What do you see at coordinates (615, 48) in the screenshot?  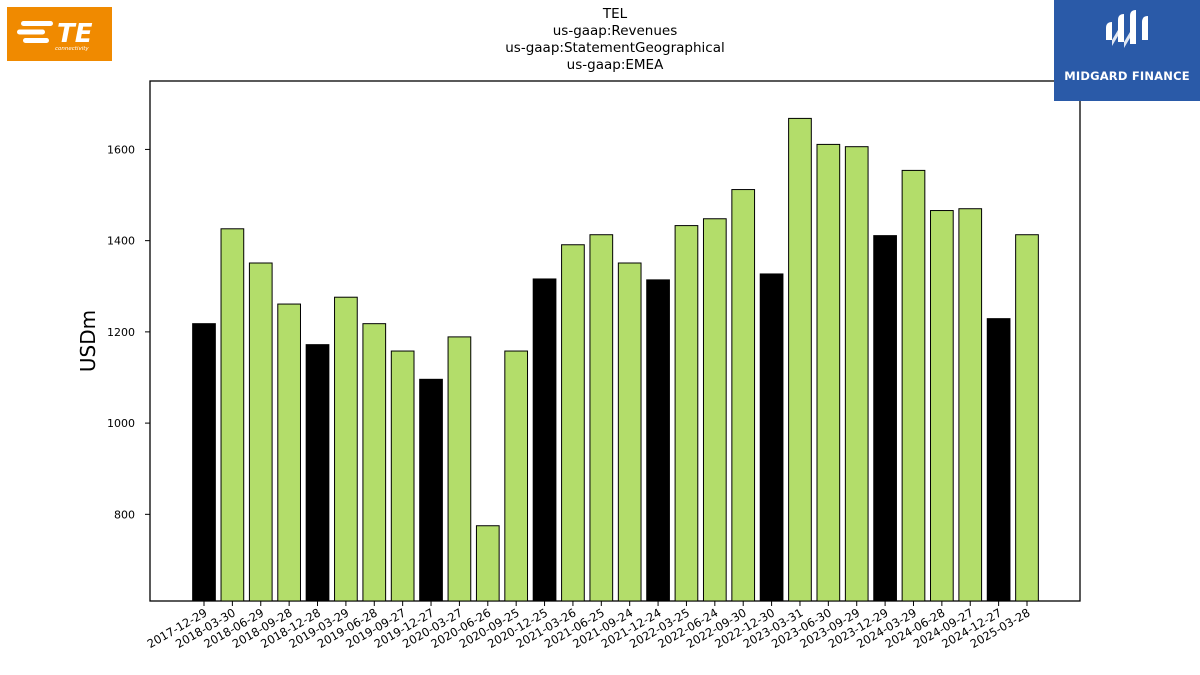 I see `title-line-3: us-gaap:StatementGeographical` at bounding box center [615, 48].